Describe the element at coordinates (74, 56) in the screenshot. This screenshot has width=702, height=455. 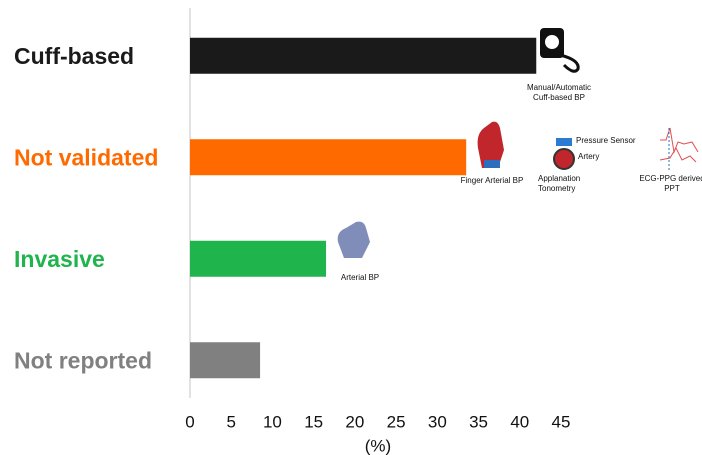
I see `category-label: Cuff-based` at that location.